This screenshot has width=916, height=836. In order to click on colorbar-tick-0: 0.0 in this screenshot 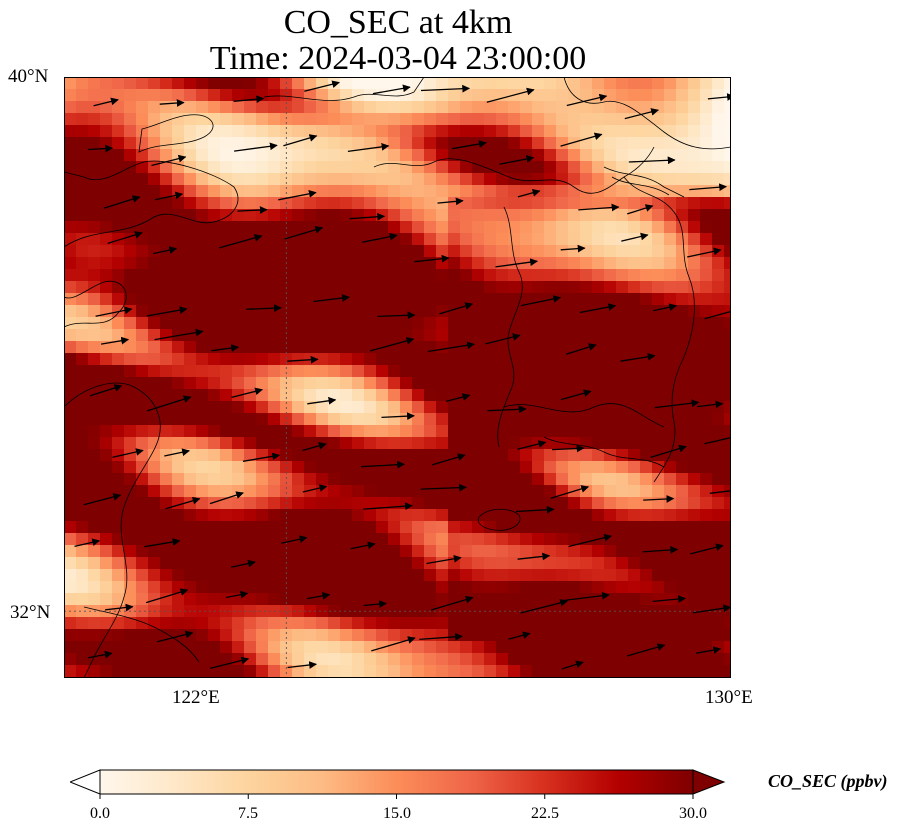, I will do `click(100, 813)`.